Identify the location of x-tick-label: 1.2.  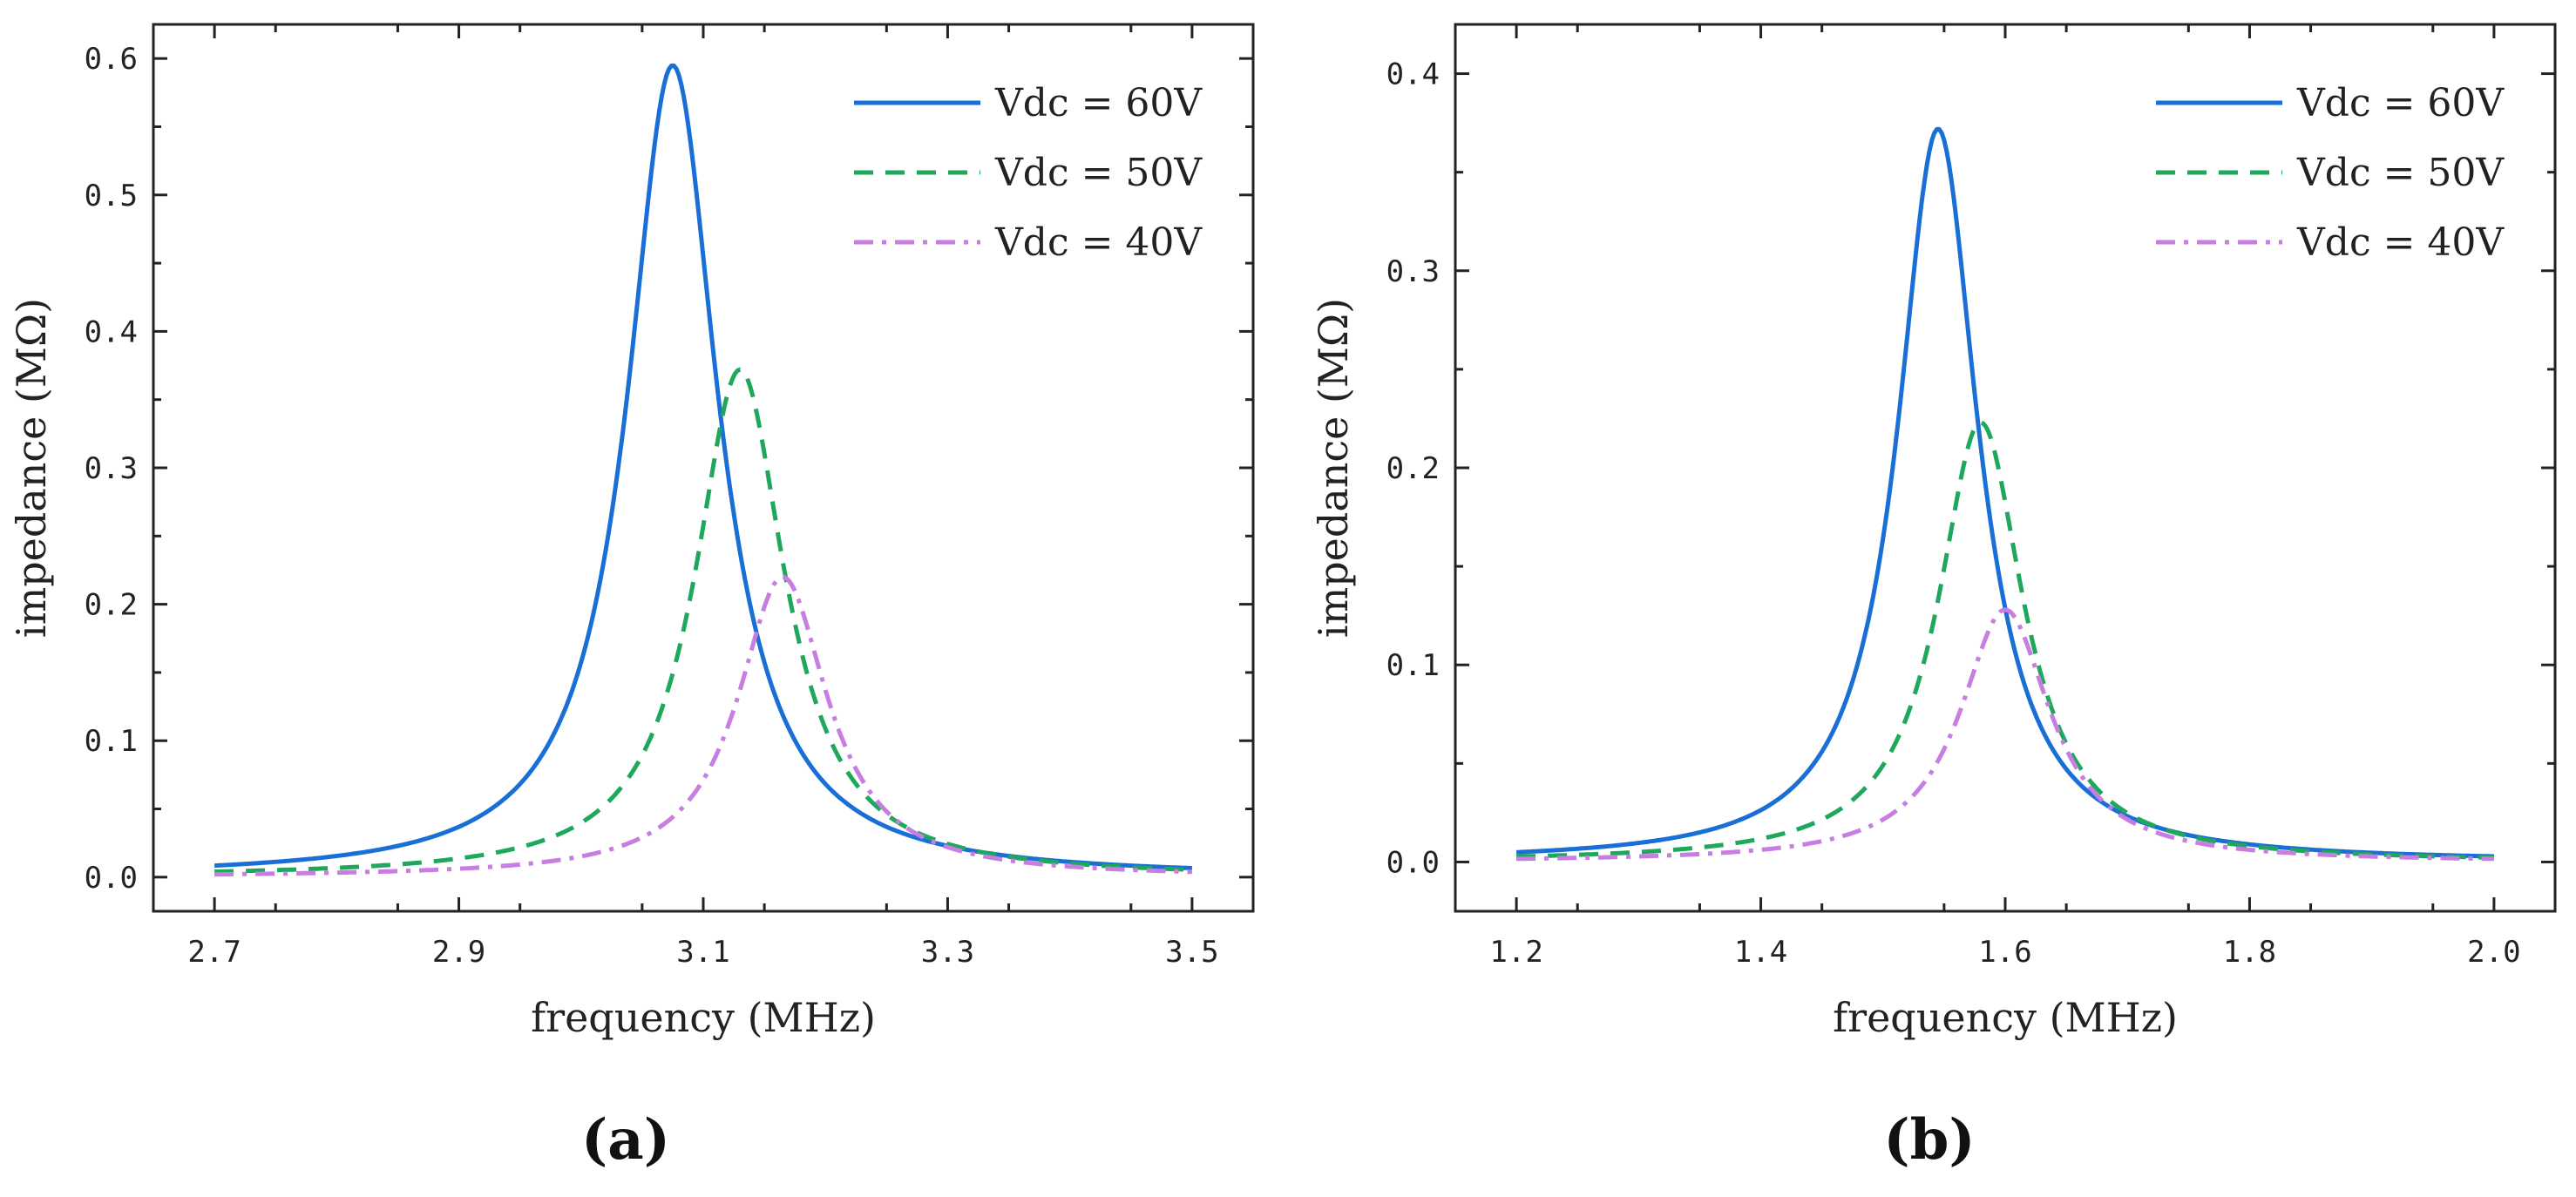
(1516, 952).